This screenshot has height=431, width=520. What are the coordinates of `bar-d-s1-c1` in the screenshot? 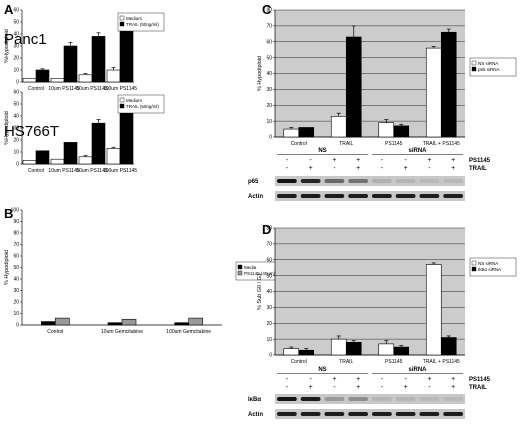 It's located at (353, 348).